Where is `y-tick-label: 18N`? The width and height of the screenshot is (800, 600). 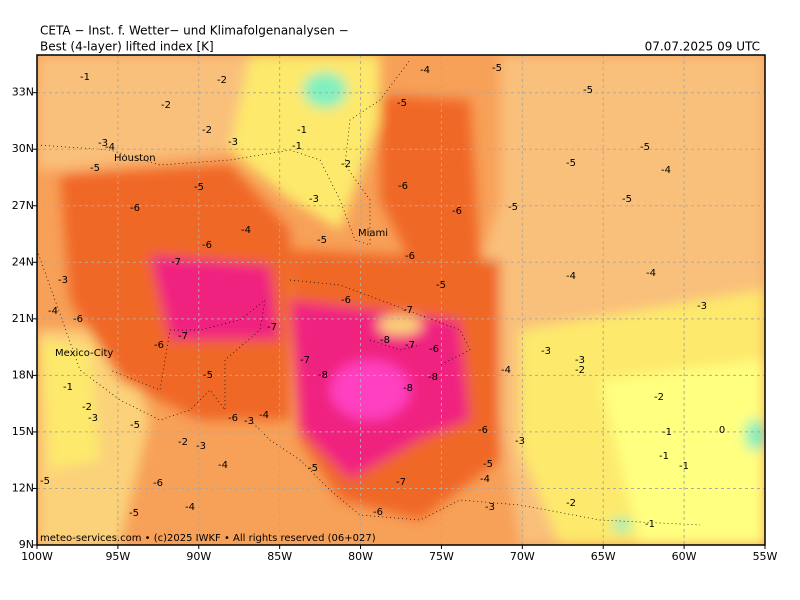 y-tick-label: 18N is located at coordinates (23, 374).